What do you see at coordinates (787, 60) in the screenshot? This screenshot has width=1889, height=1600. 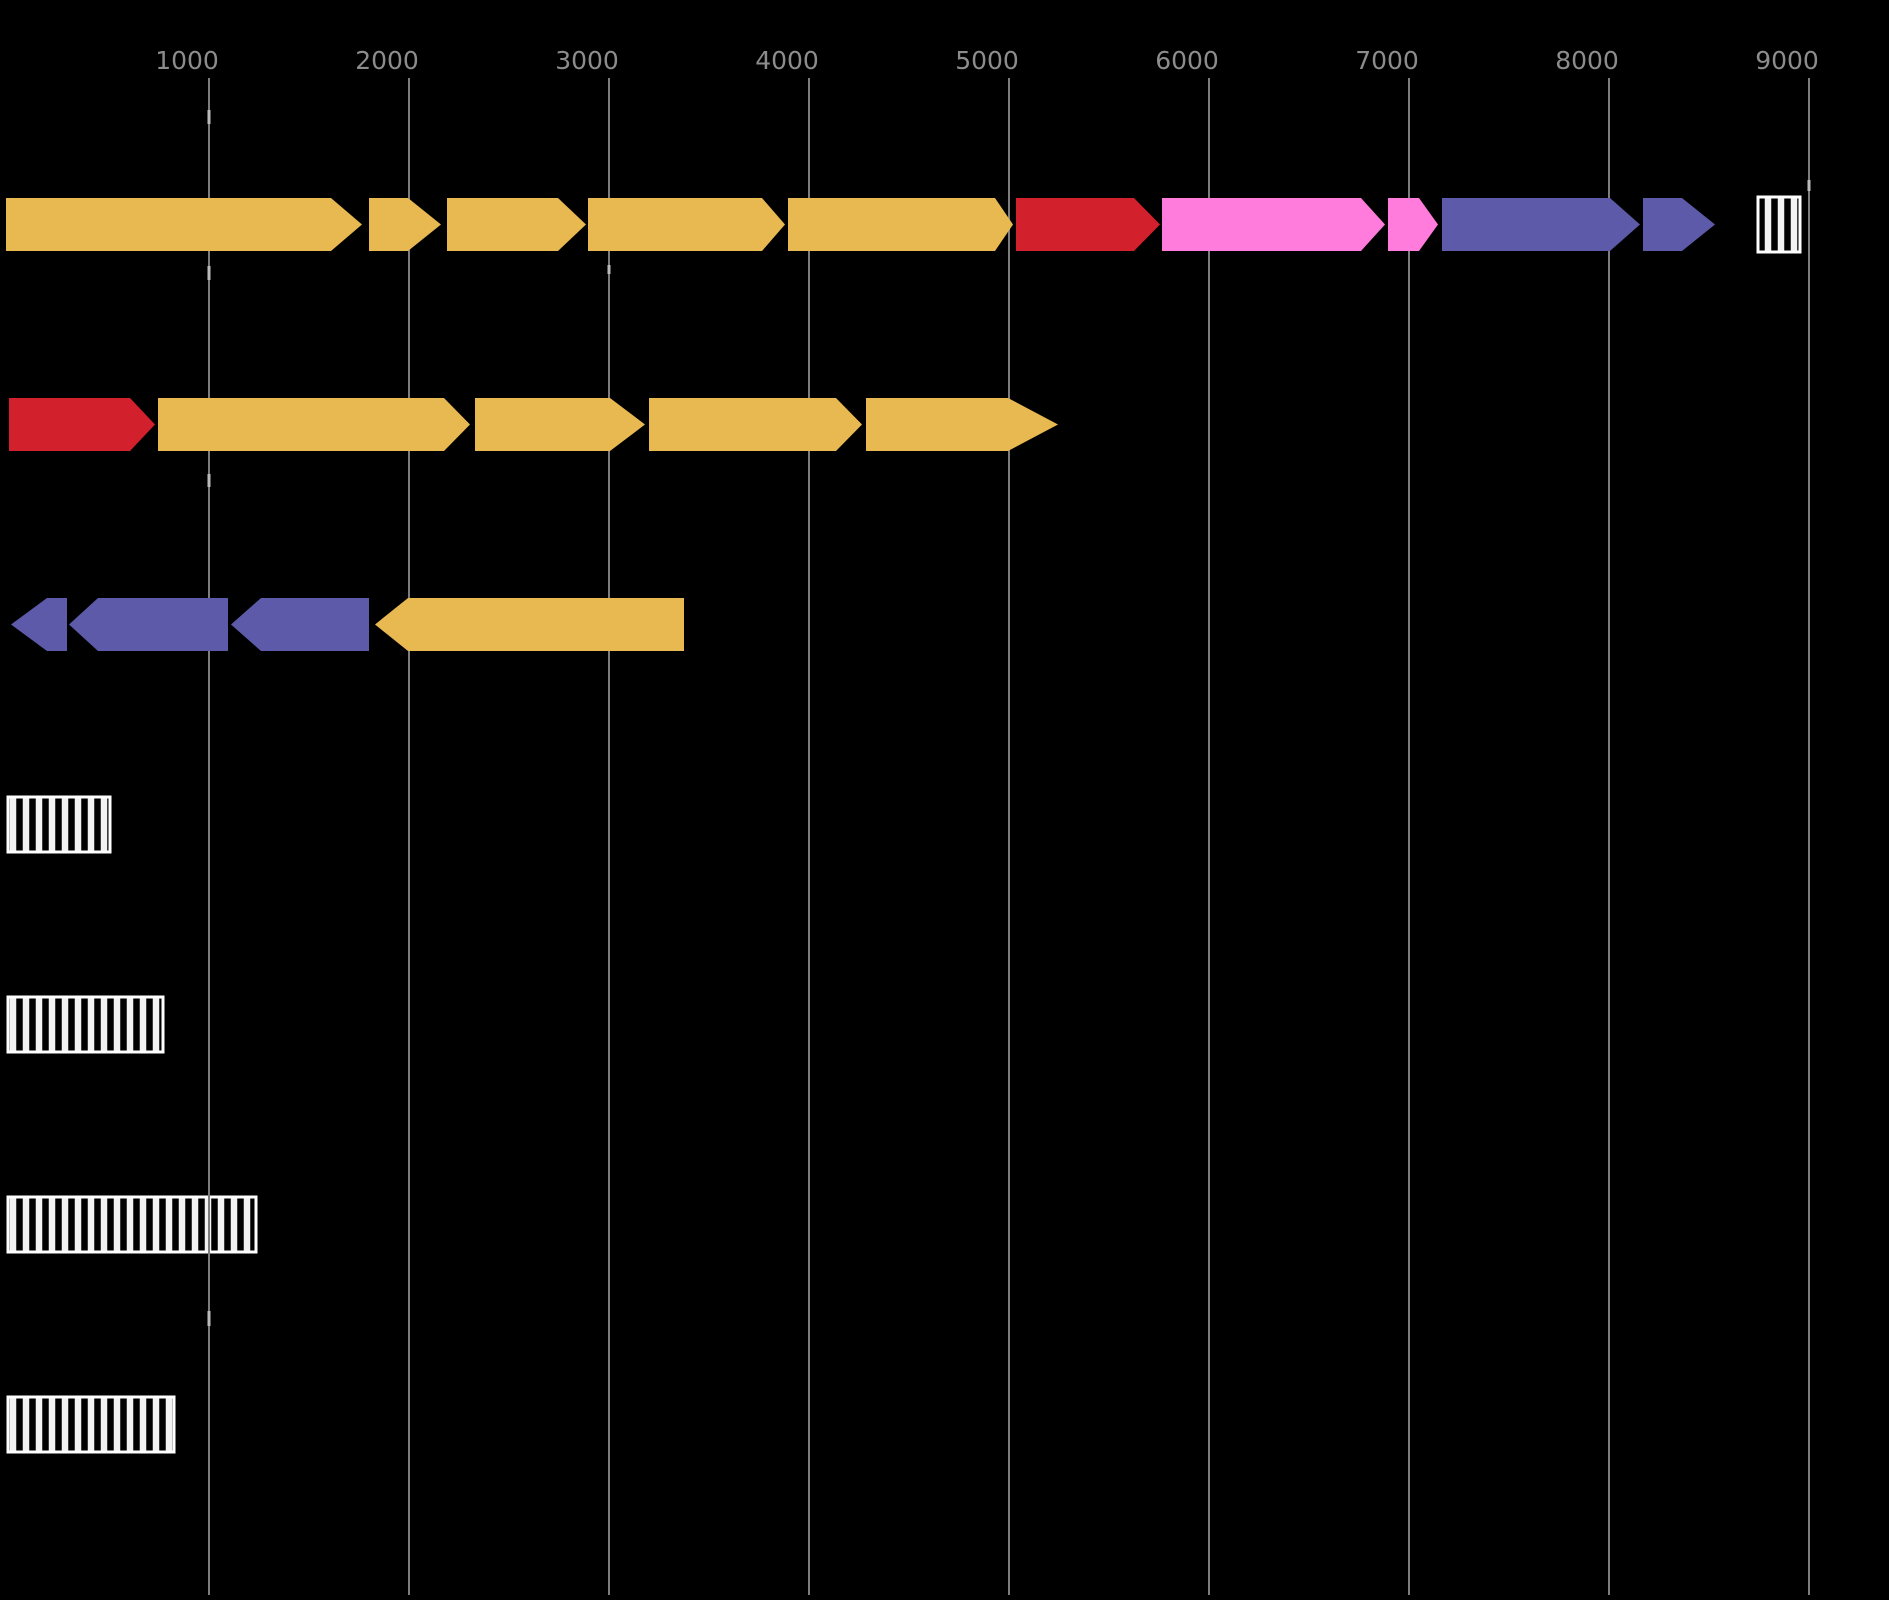 I see `axis-tick-label: 4000` at bounding box center [787, 60].